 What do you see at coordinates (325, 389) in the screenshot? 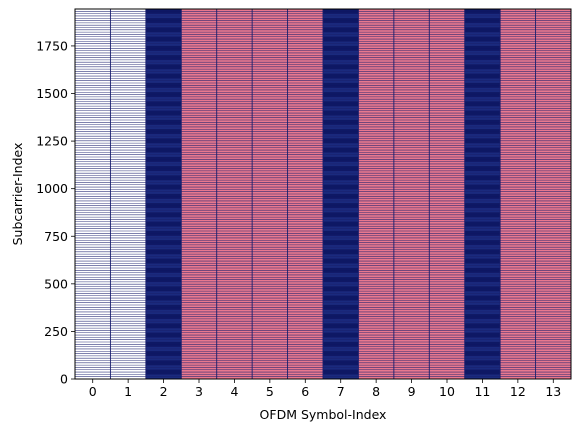
I see `x-axis-ticks: 0 1 2 3 4 5 6 7 8 9 10 11 12 13` at bounding box center [325, 389].